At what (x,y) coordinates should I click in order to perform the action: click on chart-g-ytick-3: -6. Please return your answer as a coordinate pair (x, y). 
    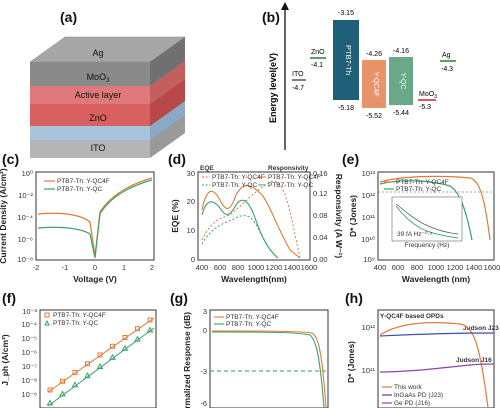
    Looking at the image, I should click on (203, 403).